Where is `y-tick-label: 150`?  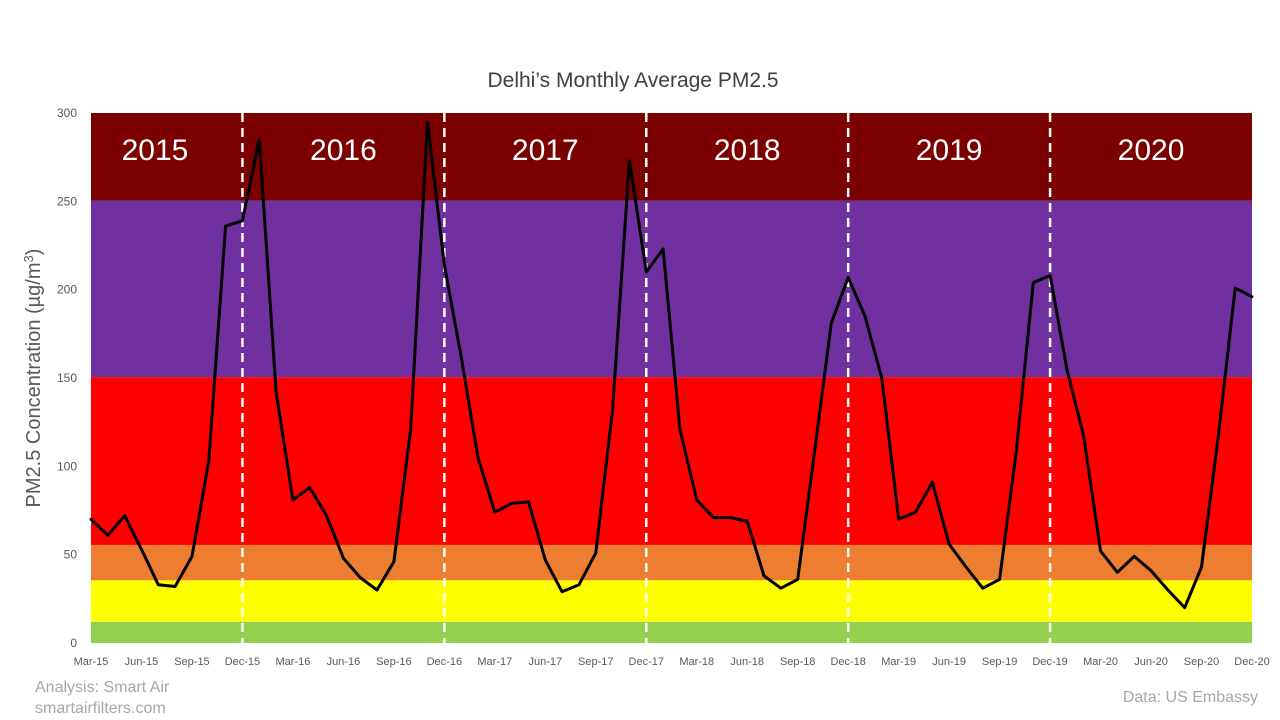
y-tick-label: 150 is located at coordinates (67, 378).